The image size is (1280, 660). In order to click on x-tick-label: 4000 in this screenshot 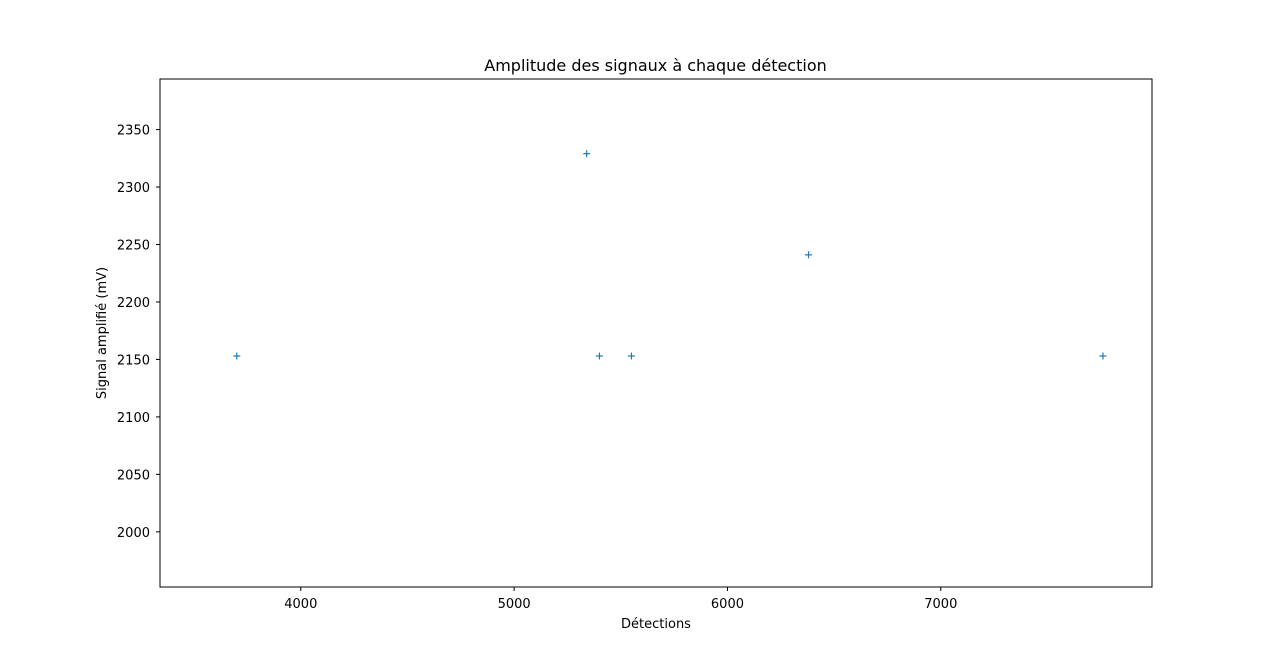, I will do `click(300, 604)`.